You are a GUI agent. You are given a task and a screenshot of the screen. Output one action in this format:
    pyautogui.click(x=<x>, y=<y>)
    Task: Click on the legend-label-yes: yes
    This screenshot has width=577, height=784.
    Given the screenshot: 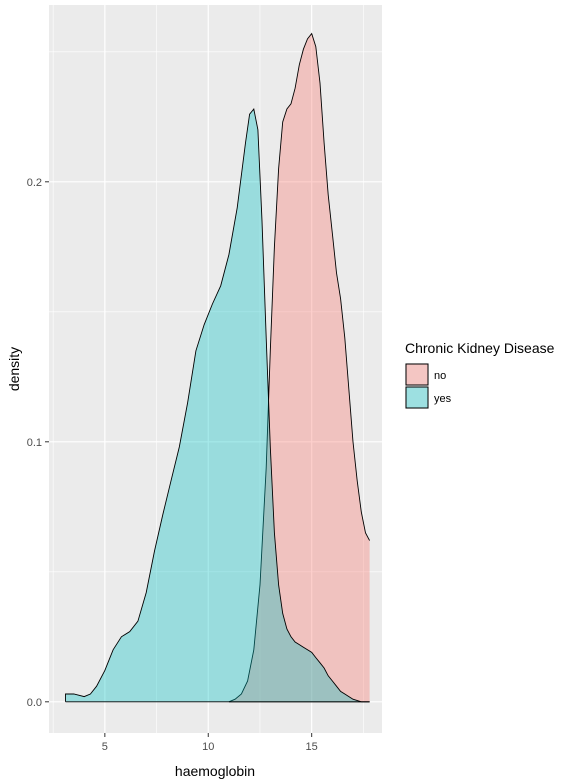 What is the action you would take?
    pyautogui.click(x=443, y=399)
    